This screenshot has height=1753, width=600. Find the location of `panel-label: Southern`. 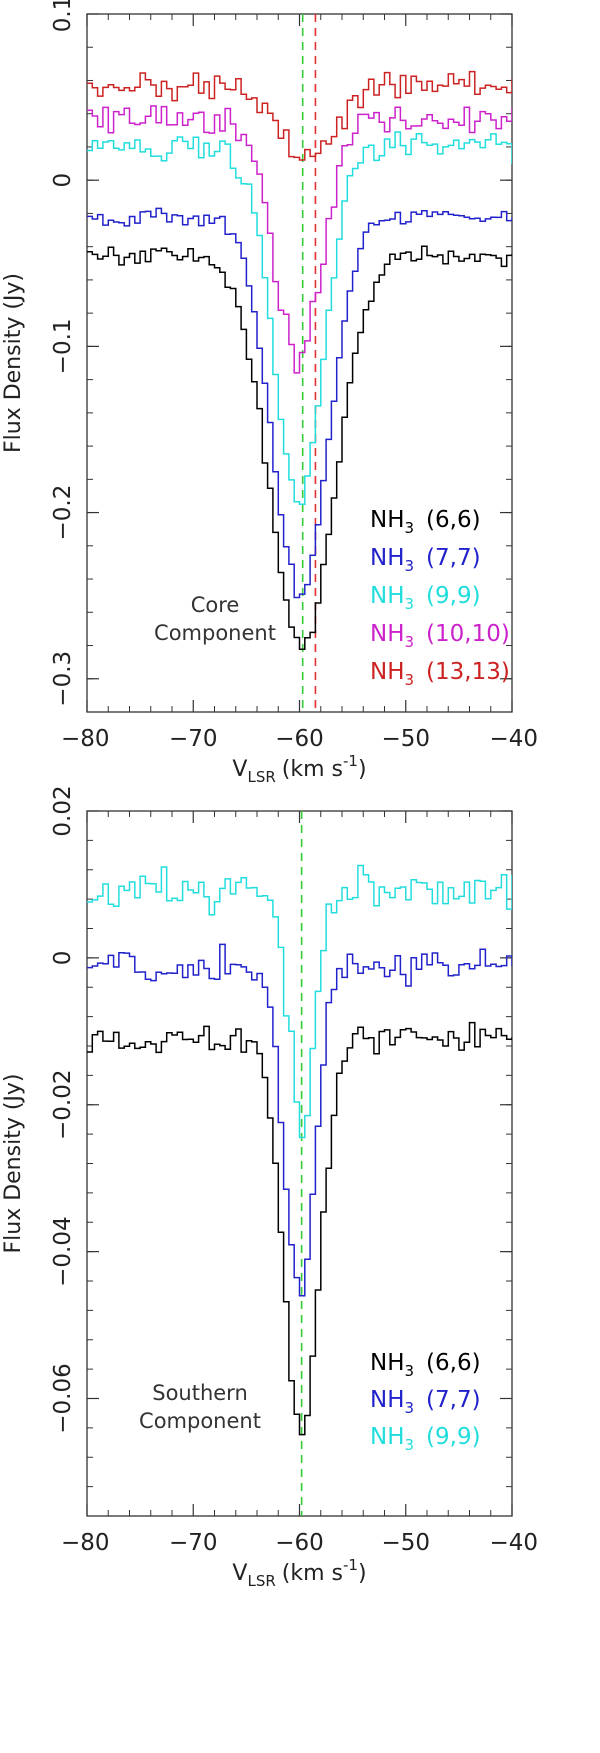

panel-label: Southern is located at coordinates (200, 1393).